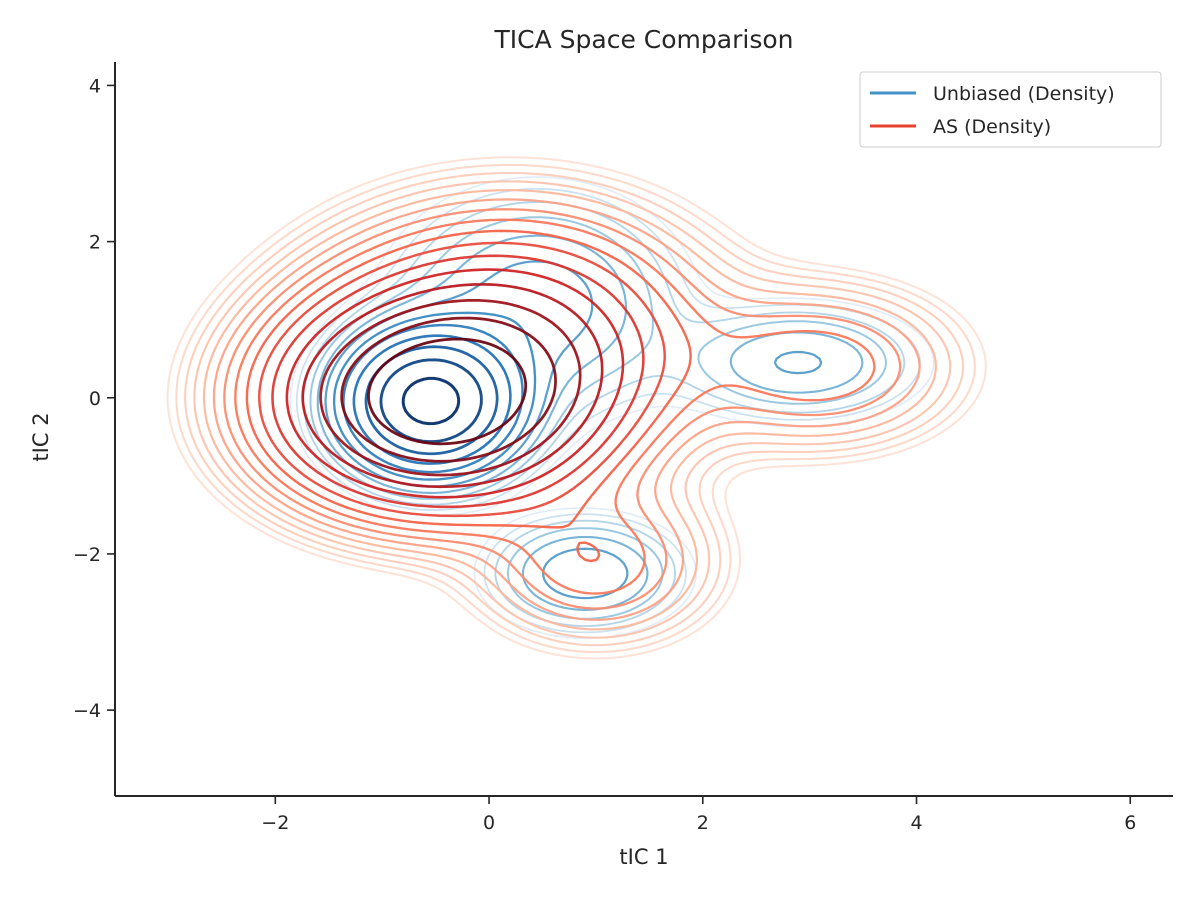  Describe the element at coordinates (992, 127) in the screenshot. I see `legend-label-as: AS (Density)` at that location.